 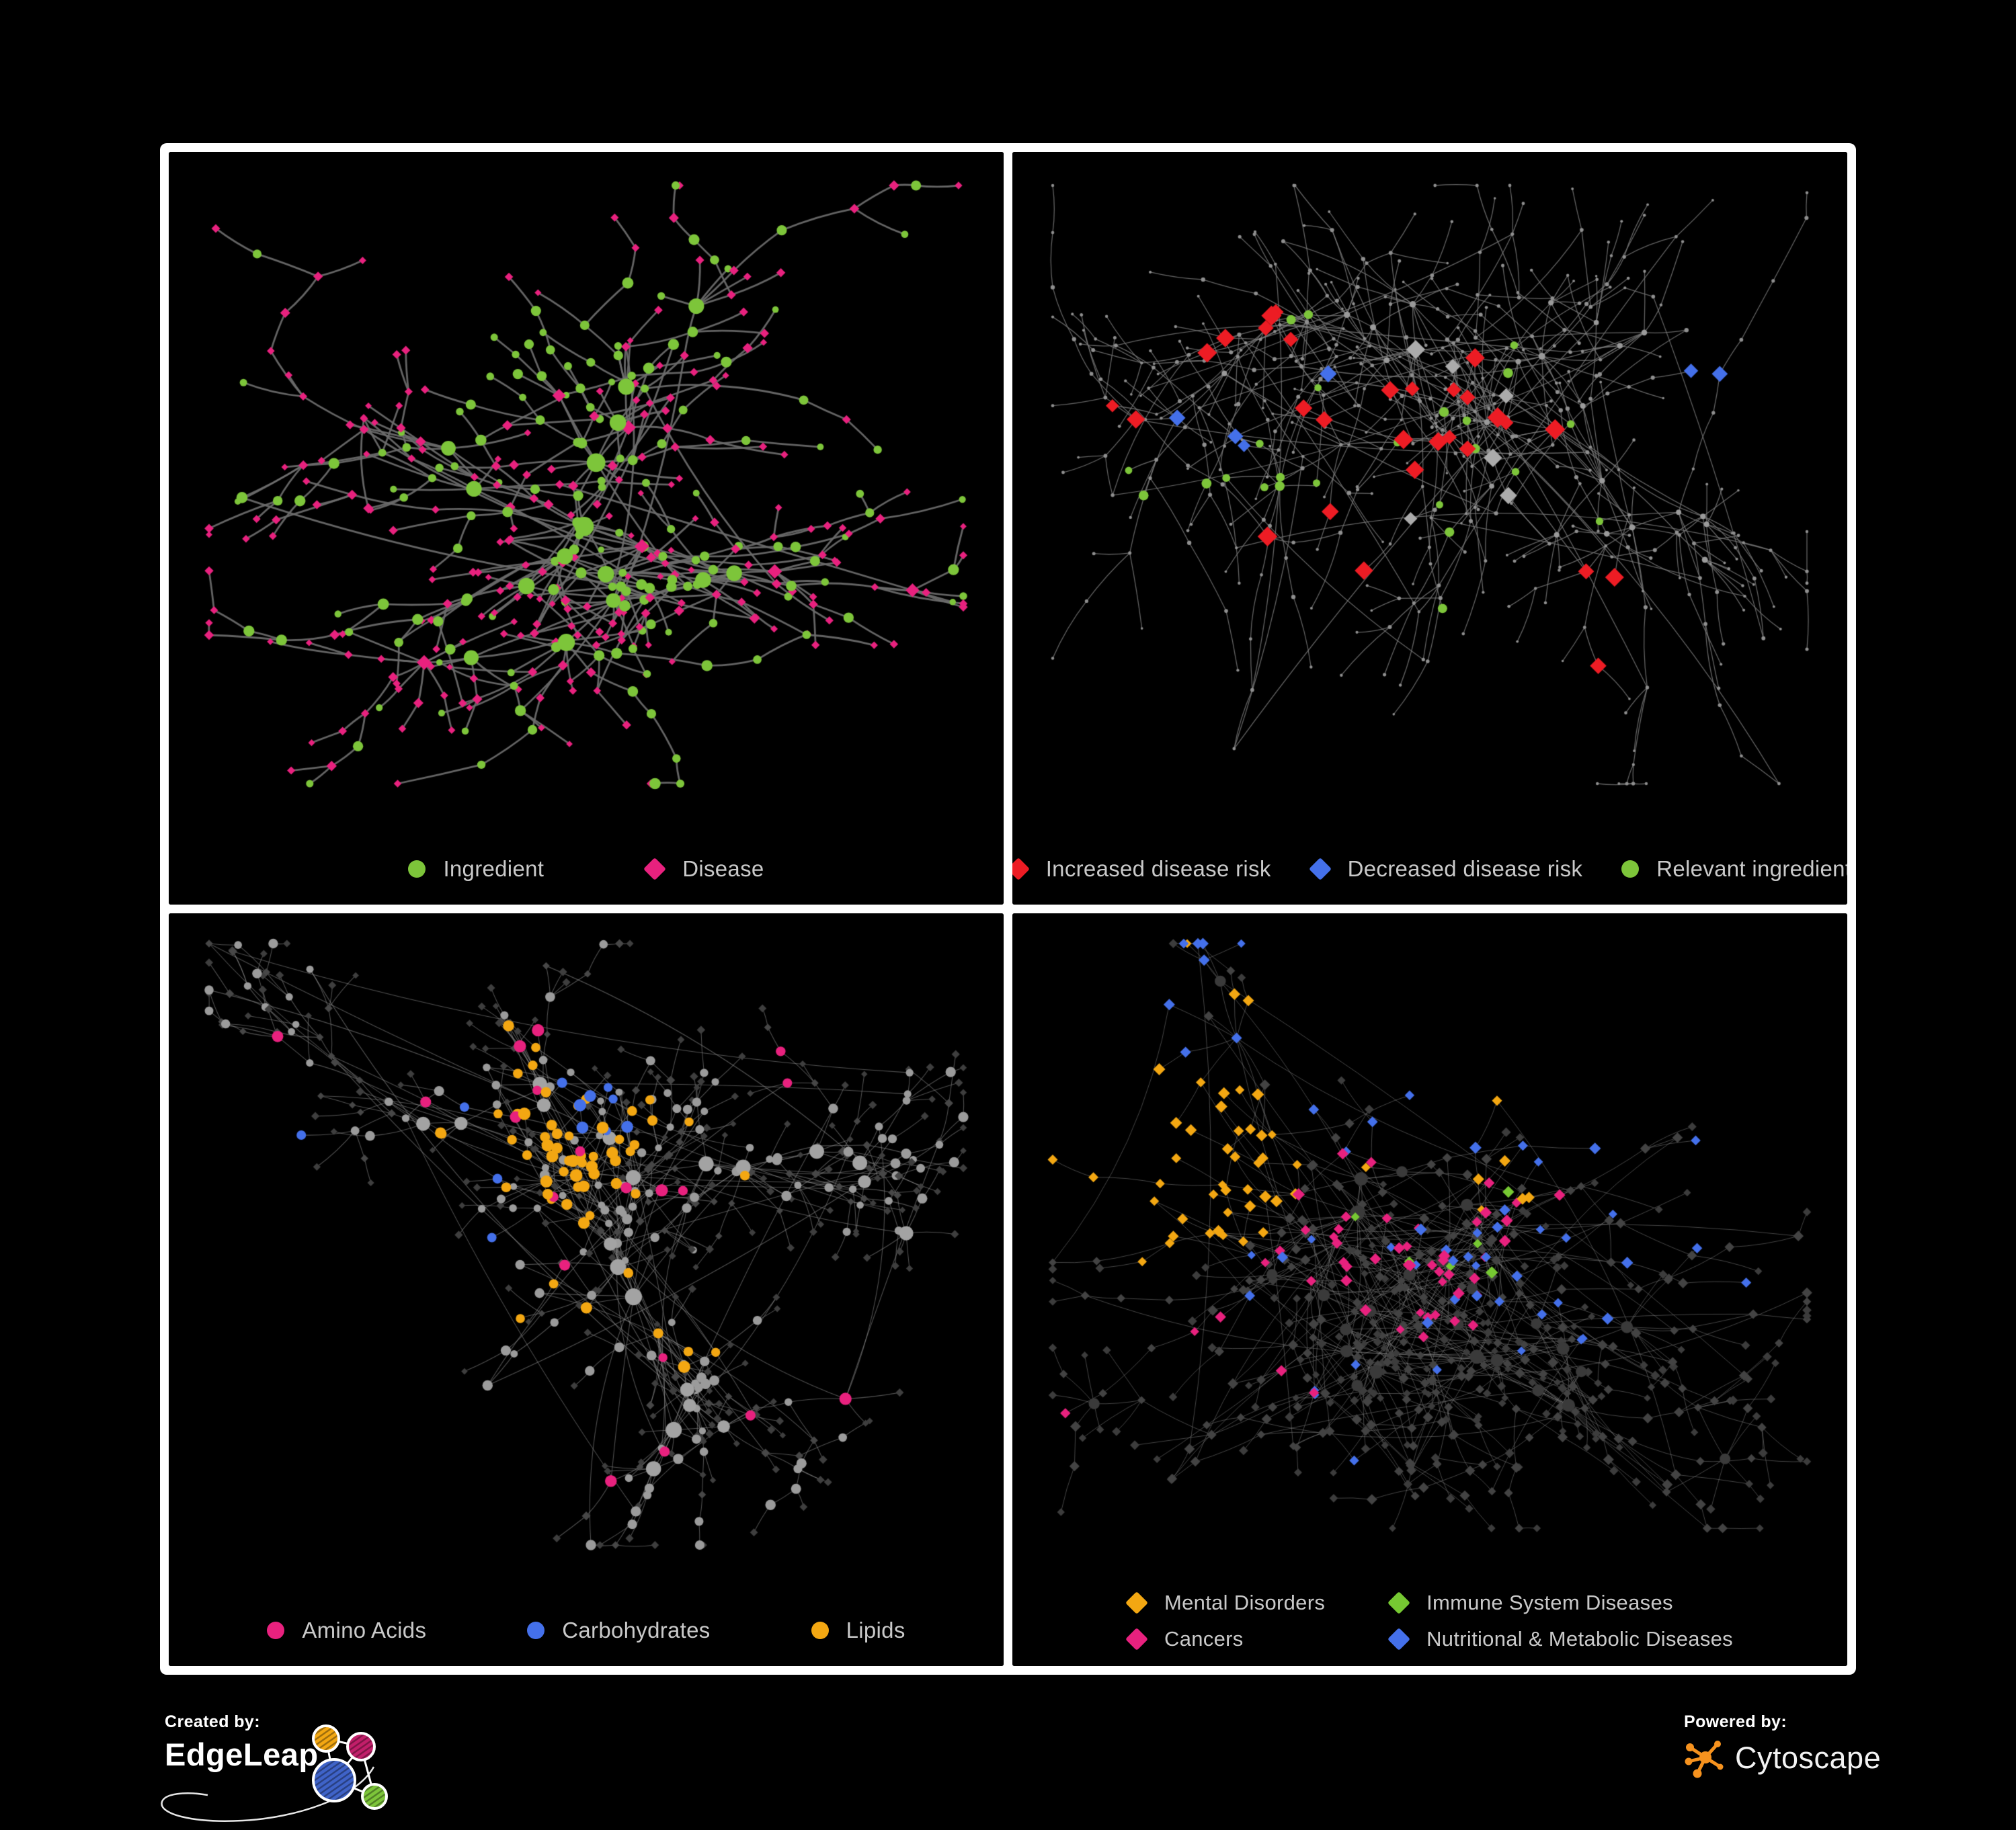 I want to click on legend-ingredient-disease: Ingredient Disease, so click(x=586, y=869).